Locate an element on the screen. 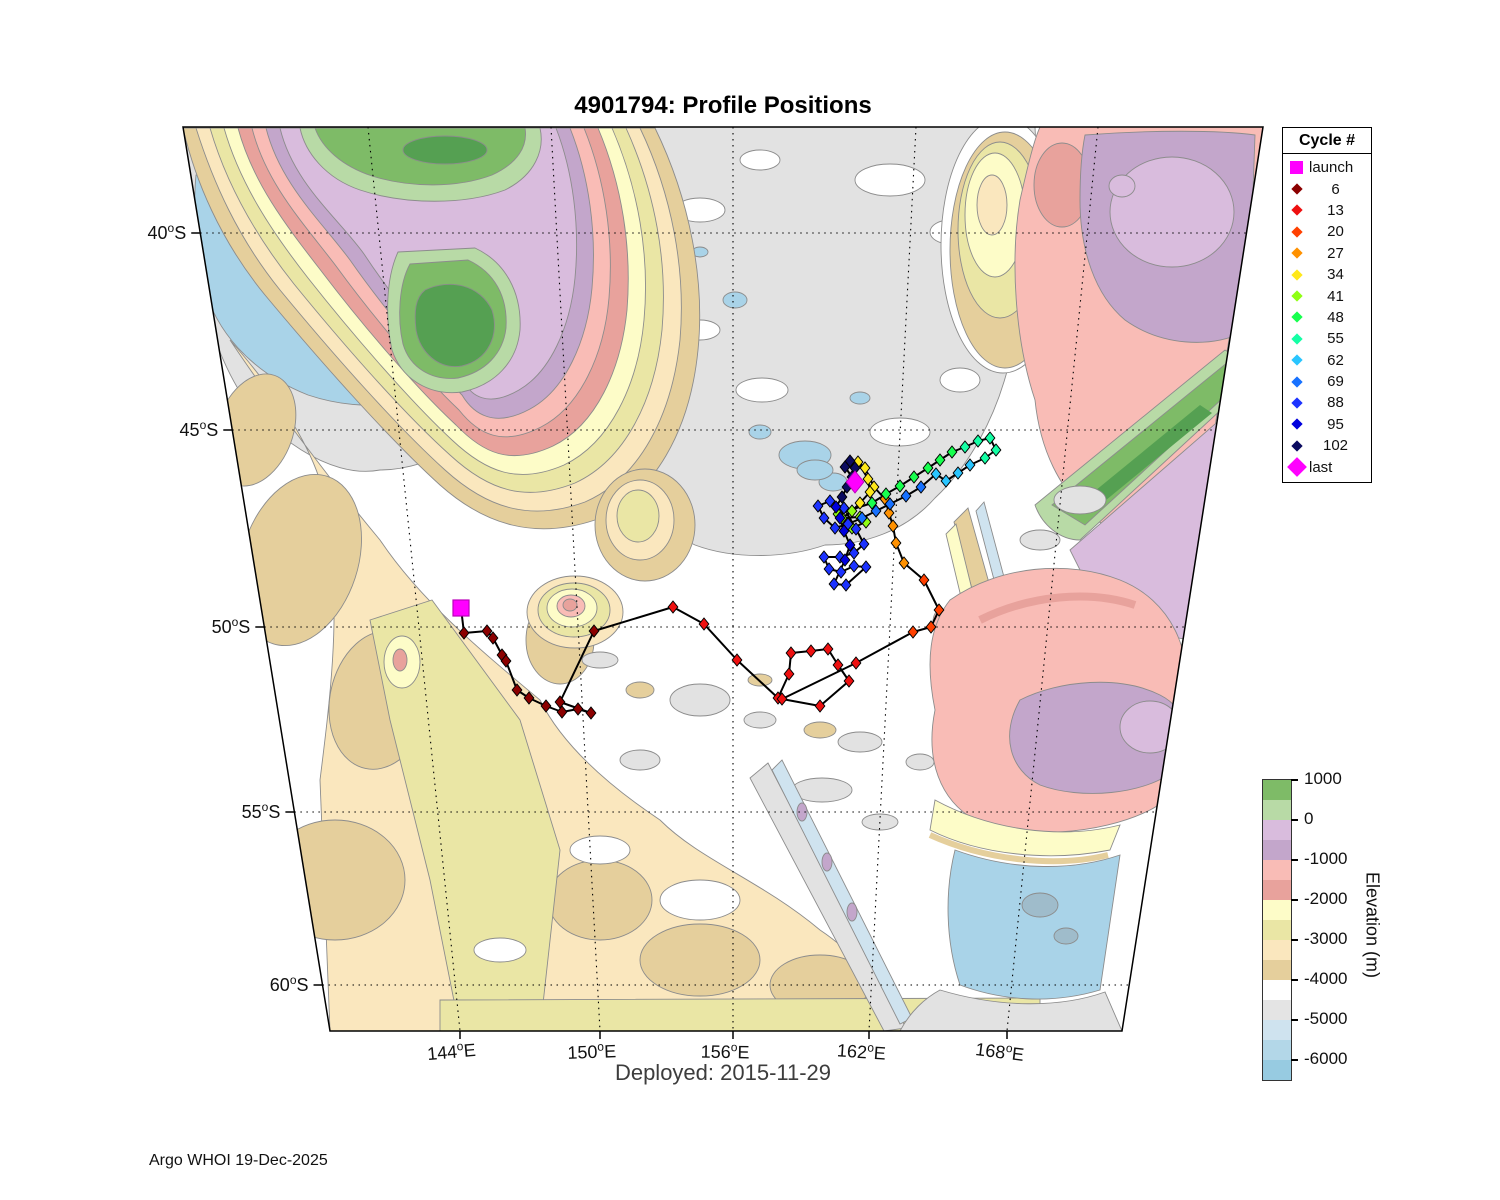  y-tick-label-40S: 40oS is located at coordinates (167, 232).